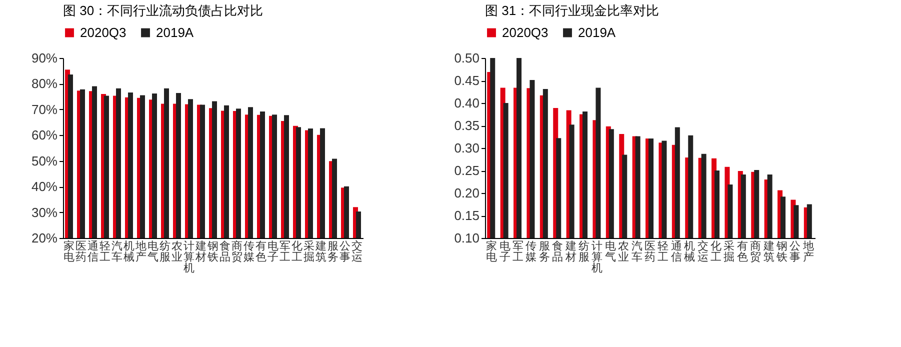 The width and height of the screenshot is (901, 347). Describe the element at coordinates (467, 80) in the screenshot. I see `y-tick-label: 0.45` at that location.